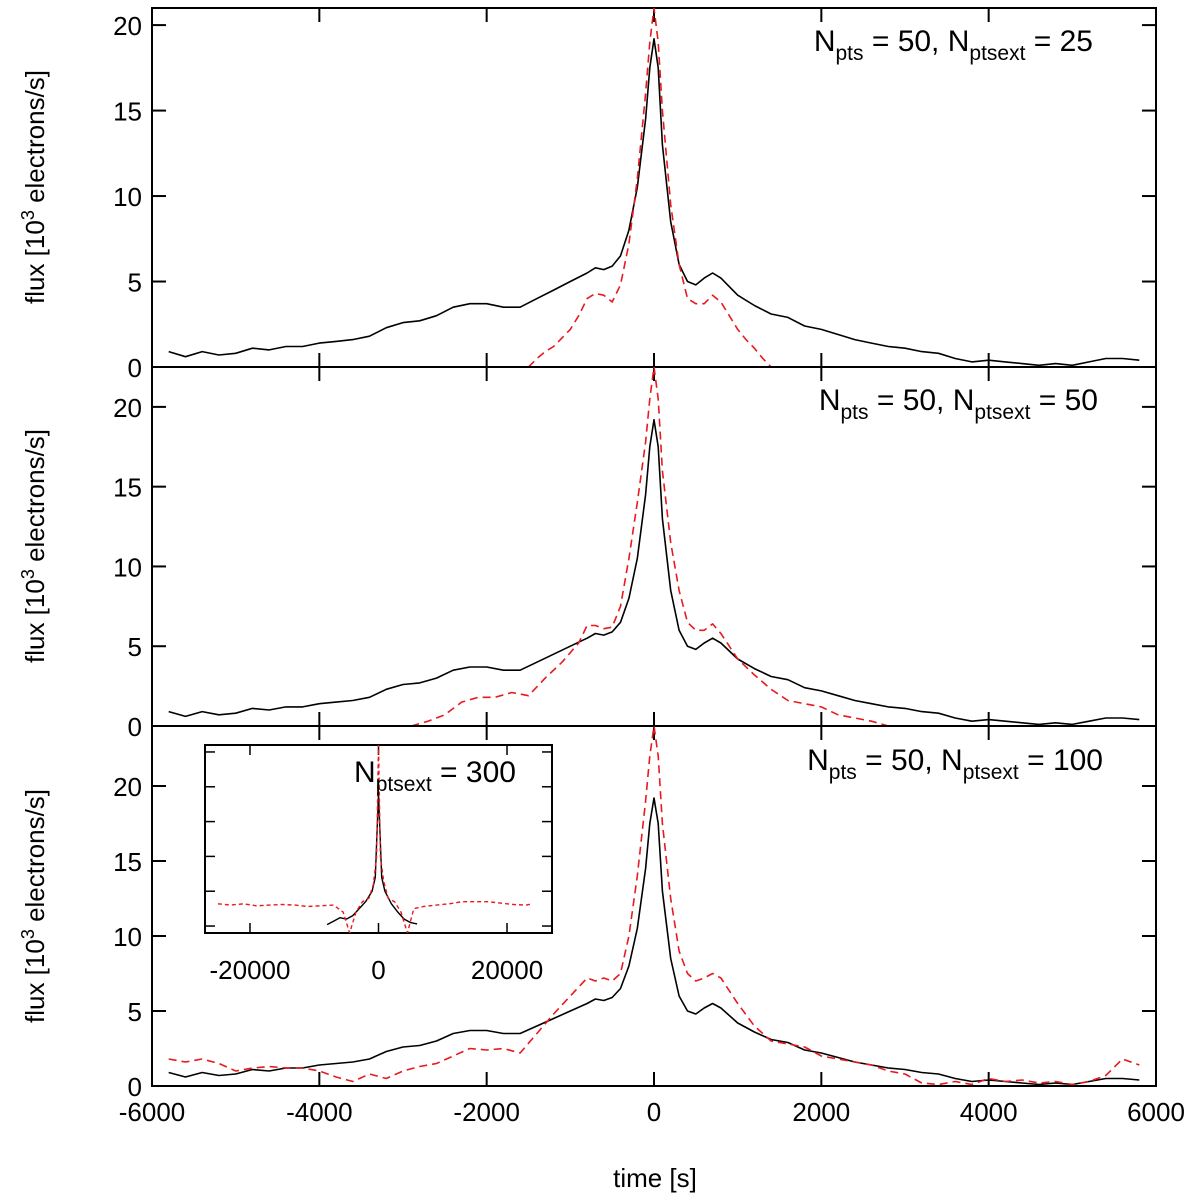 This screenshot has width=1200, height=1203. I want to click on panel-bottom-y-label: flux [103 electrons/s], so click(34, 906).